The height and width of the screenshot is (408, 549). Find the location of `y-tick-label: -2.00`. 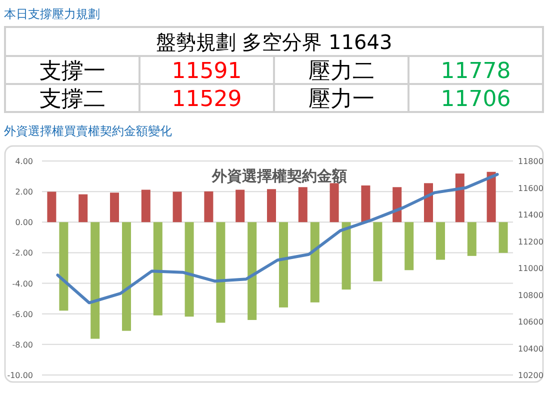

y-tick-label: -2.00 is located at coordinates (22, 253).